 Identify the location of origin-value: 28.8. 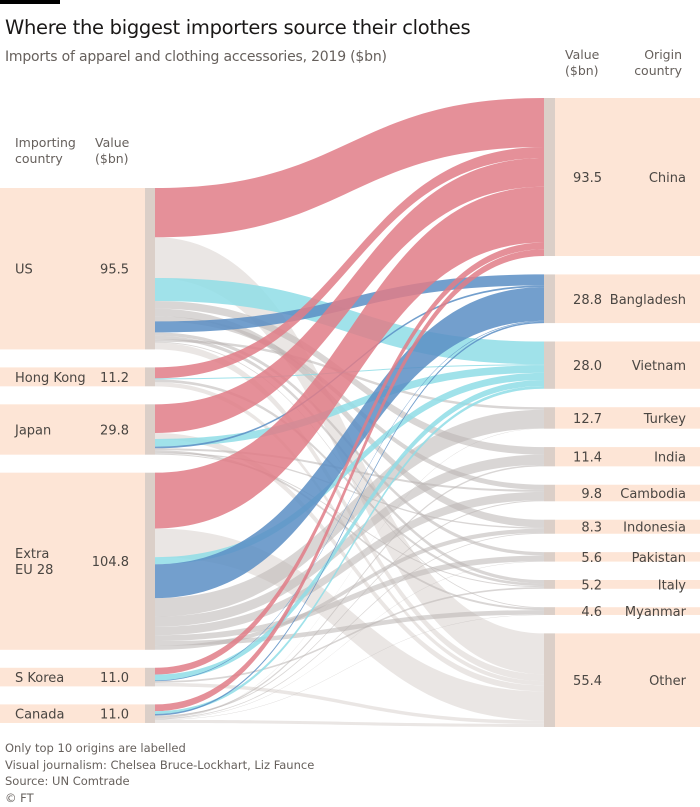
(587, 300).